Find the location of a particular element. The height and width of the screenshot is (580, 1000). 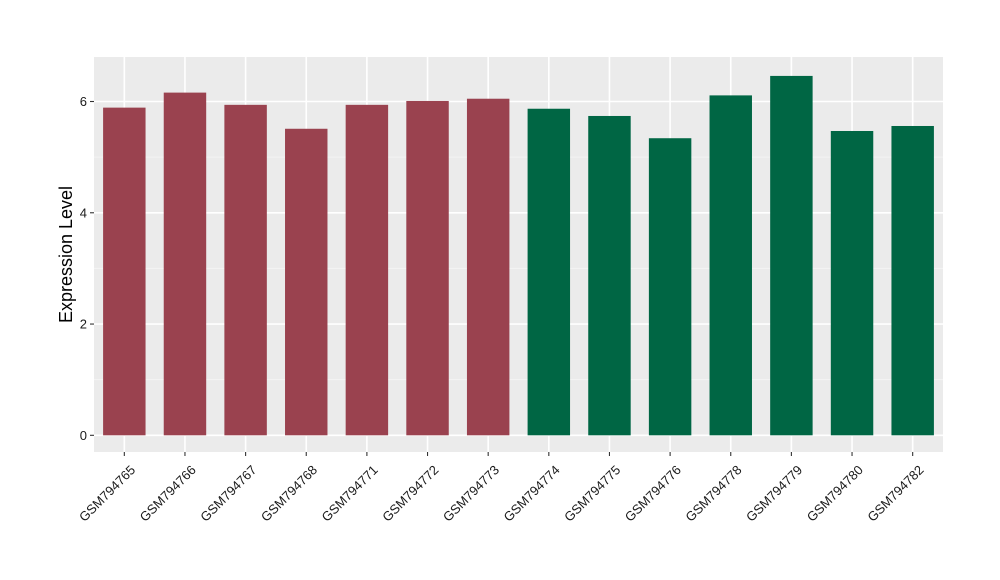

x-tick-label: GSM794776 is located at coordinates (653, 493).